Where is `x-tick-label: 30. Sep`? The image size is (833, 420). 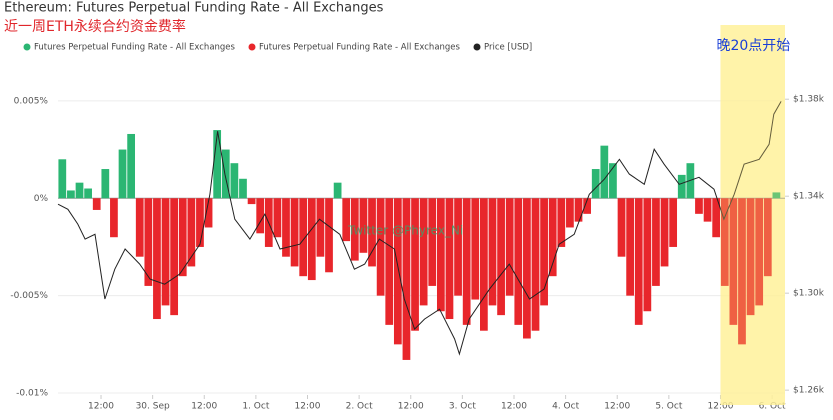
x-tick-label: 30. Sep is located at coordinates (153, 407).